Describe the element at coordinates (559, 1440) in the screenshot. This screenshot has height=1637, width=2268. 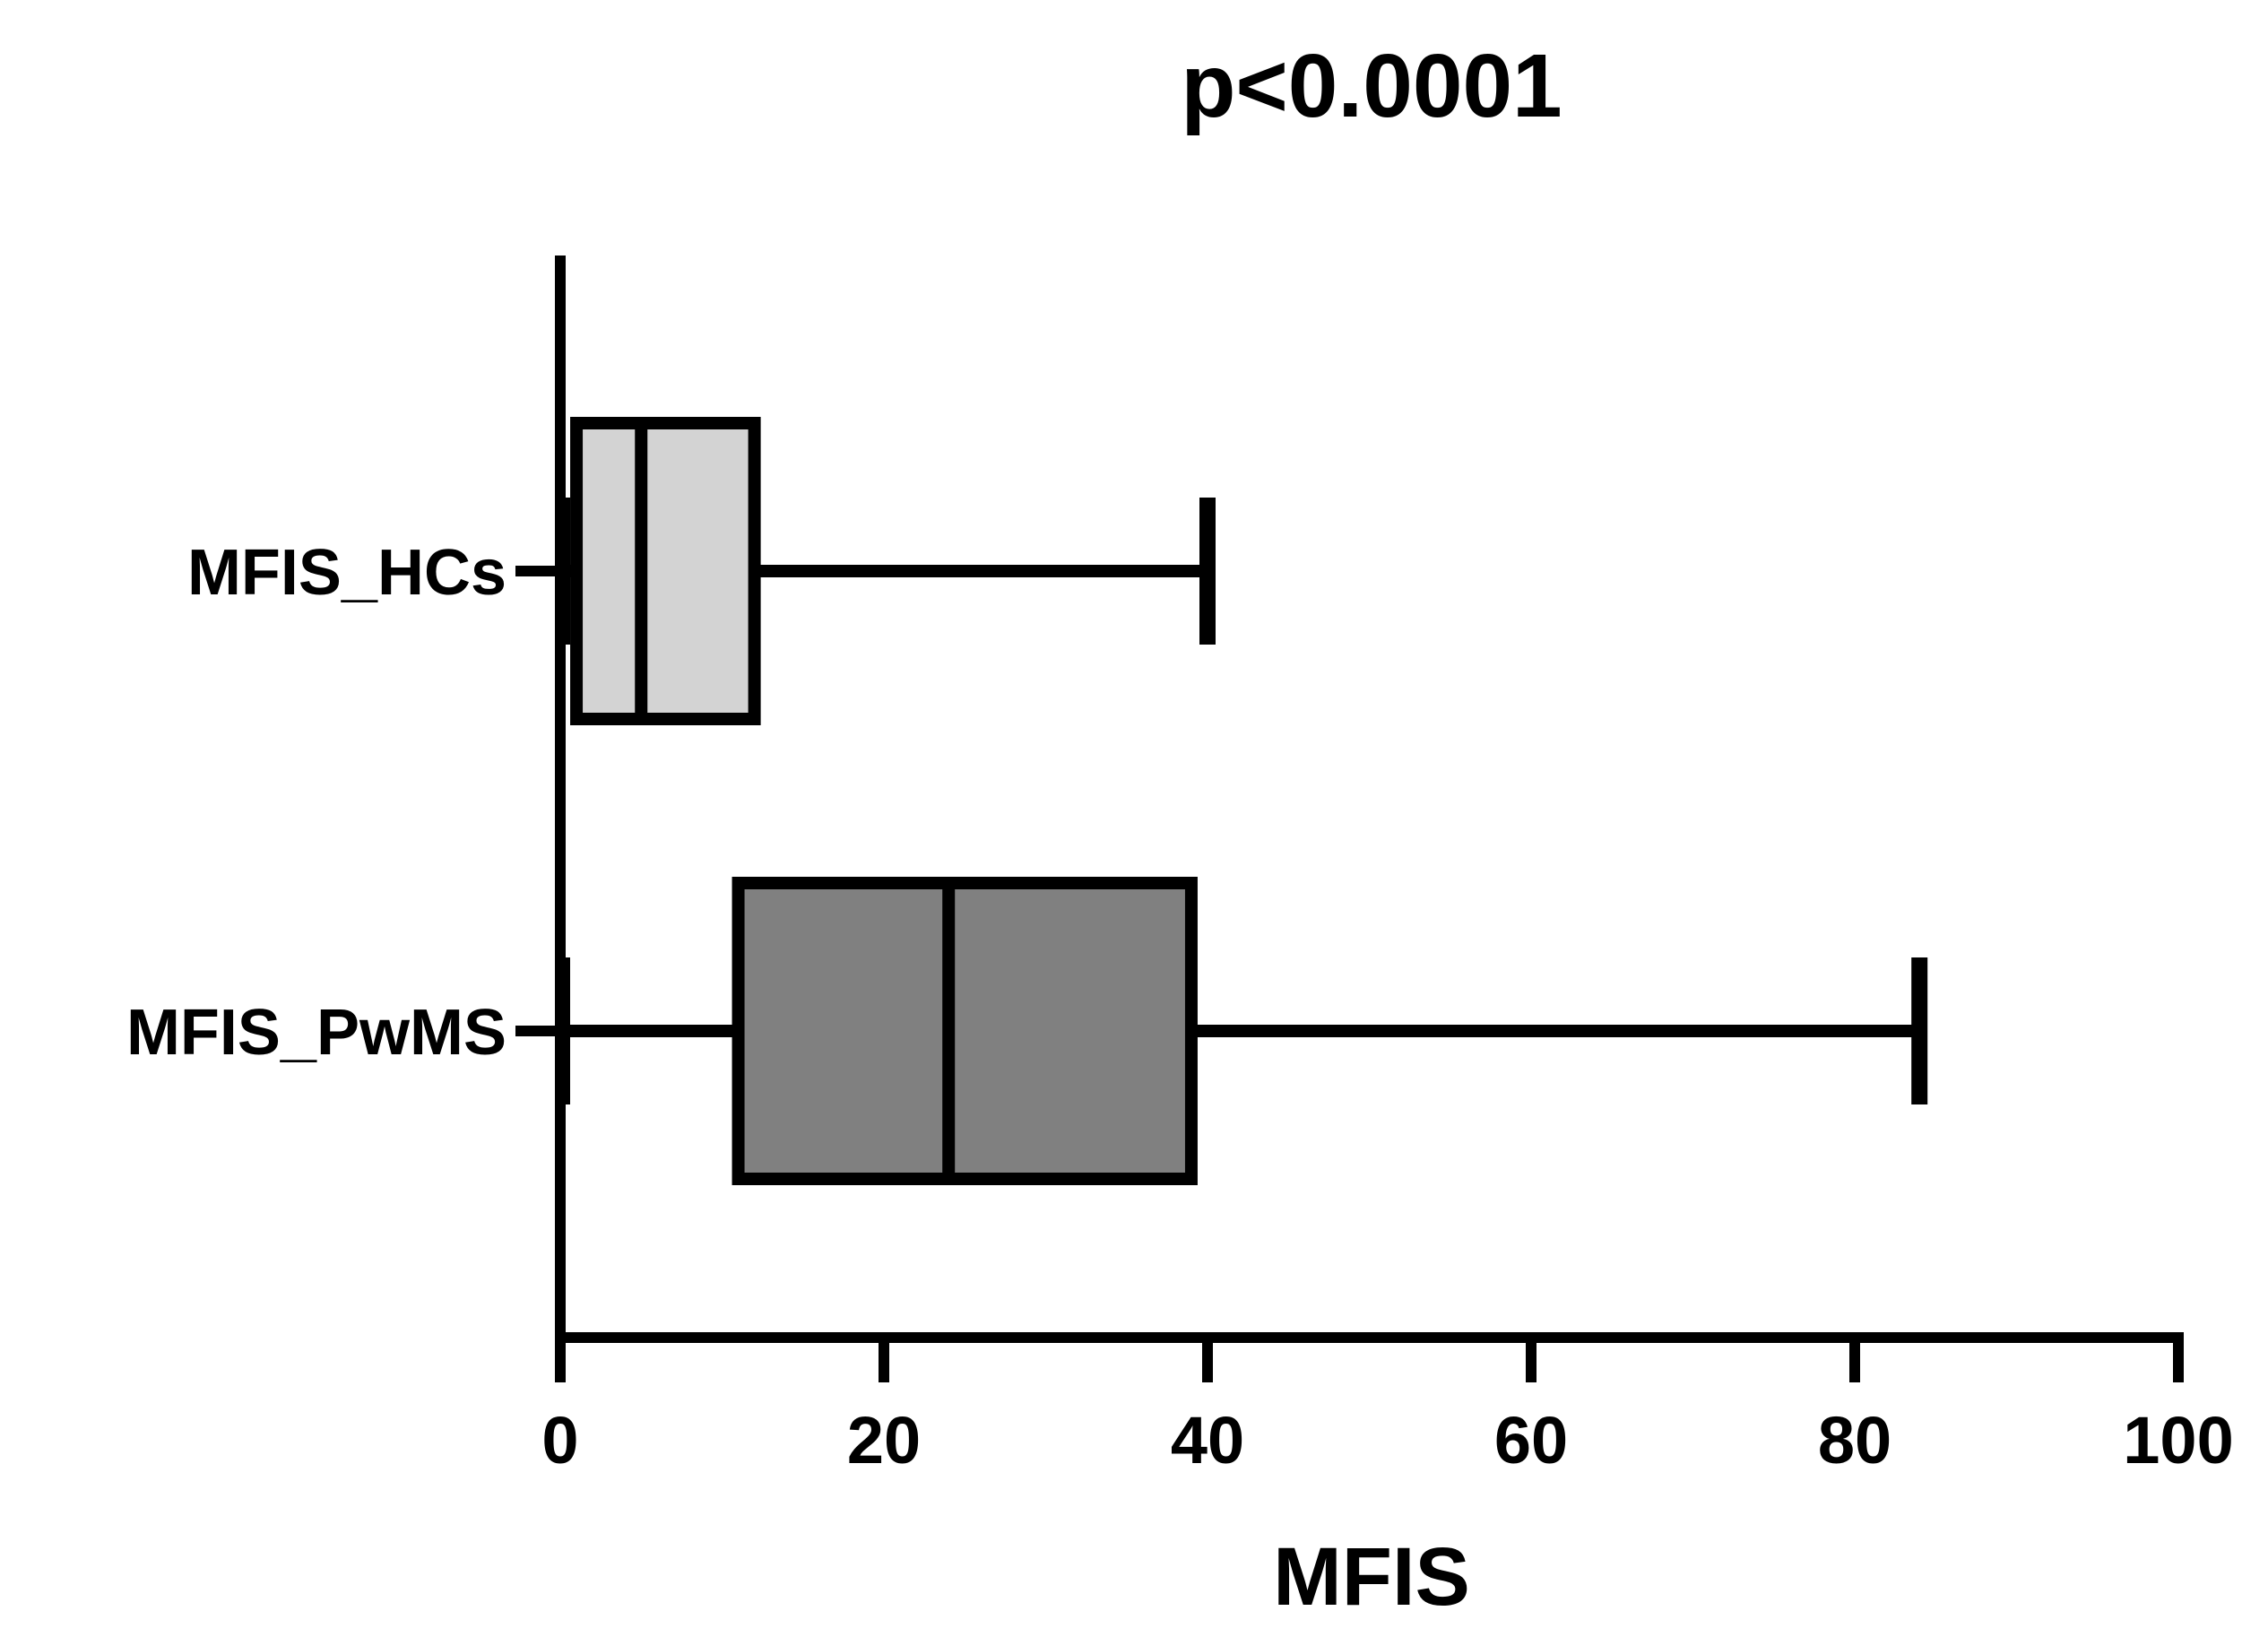
I see `x-tick-label: 0` at that location.